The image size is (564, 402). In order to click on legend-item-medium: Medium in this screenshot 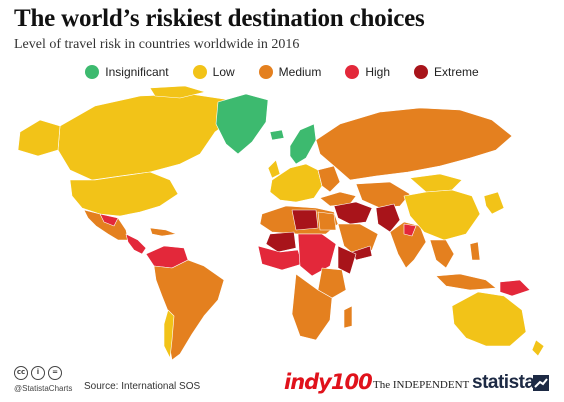, I will do `click(290, 72)`.